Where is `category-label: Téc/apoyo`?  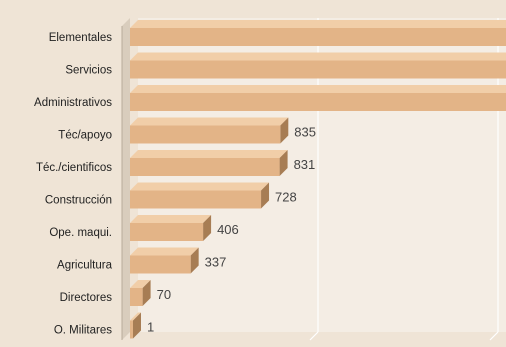
category-label: Téc/apoyo is located at coordinates (85, 136).